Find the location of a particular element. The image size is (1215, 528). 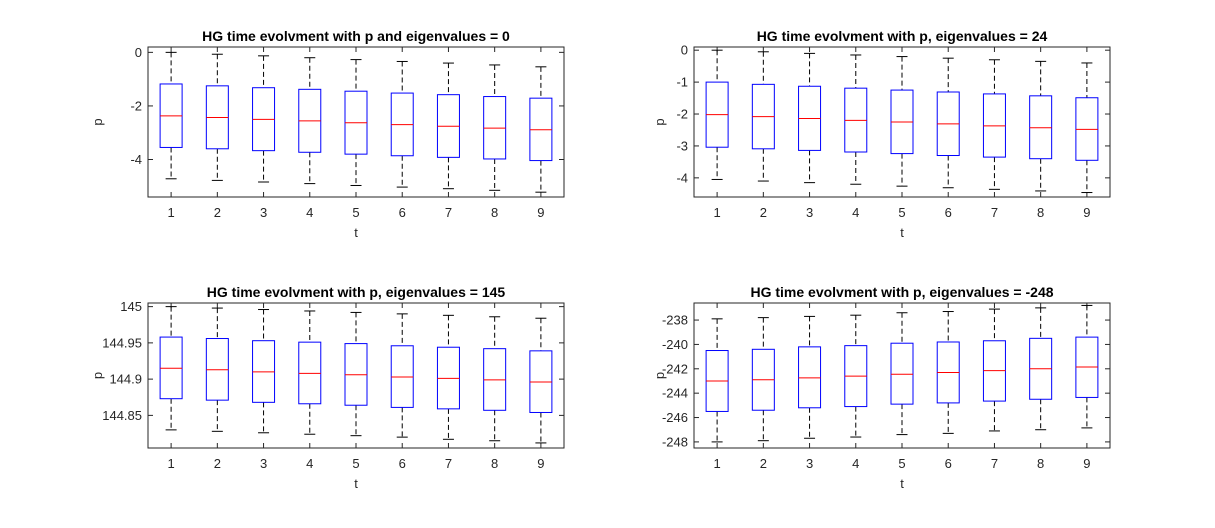

y-tick-label: 145 is located at coordinates (131, 306).